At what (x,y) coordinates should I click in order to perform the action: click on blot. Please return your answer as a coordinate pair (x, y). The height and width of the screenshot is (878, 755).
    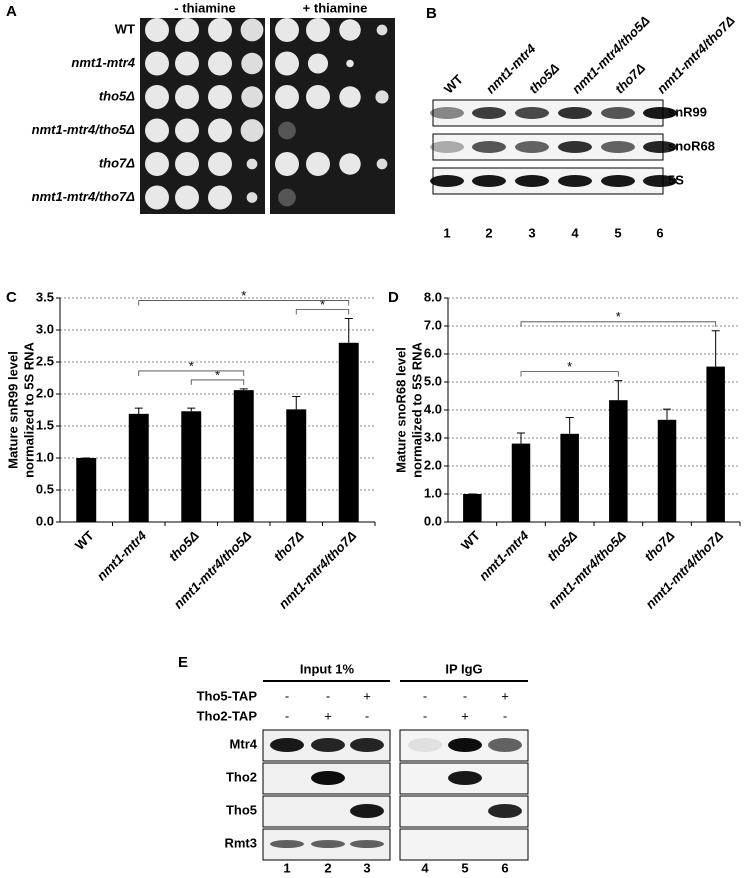
    Looking at the image, I should click on (464, 844).